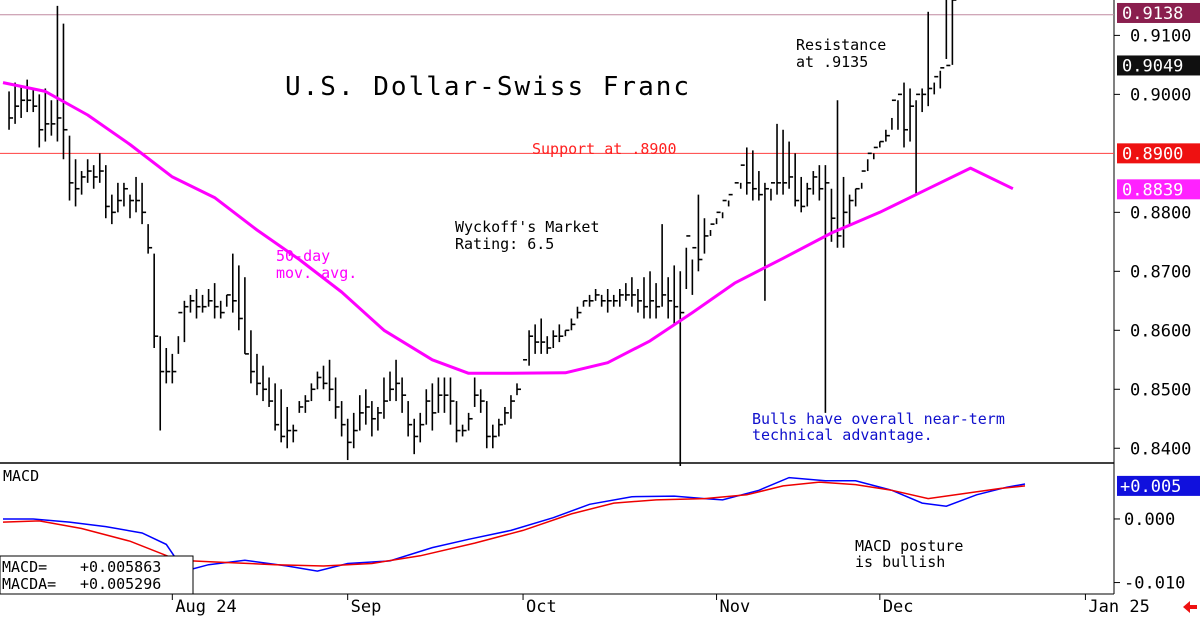 The image size is (1200, 619). What do you see at coordinates (1190, 607) in the screenshot?
I see `scroll-left-arrow-icon` at bounding box center [1190, 607].